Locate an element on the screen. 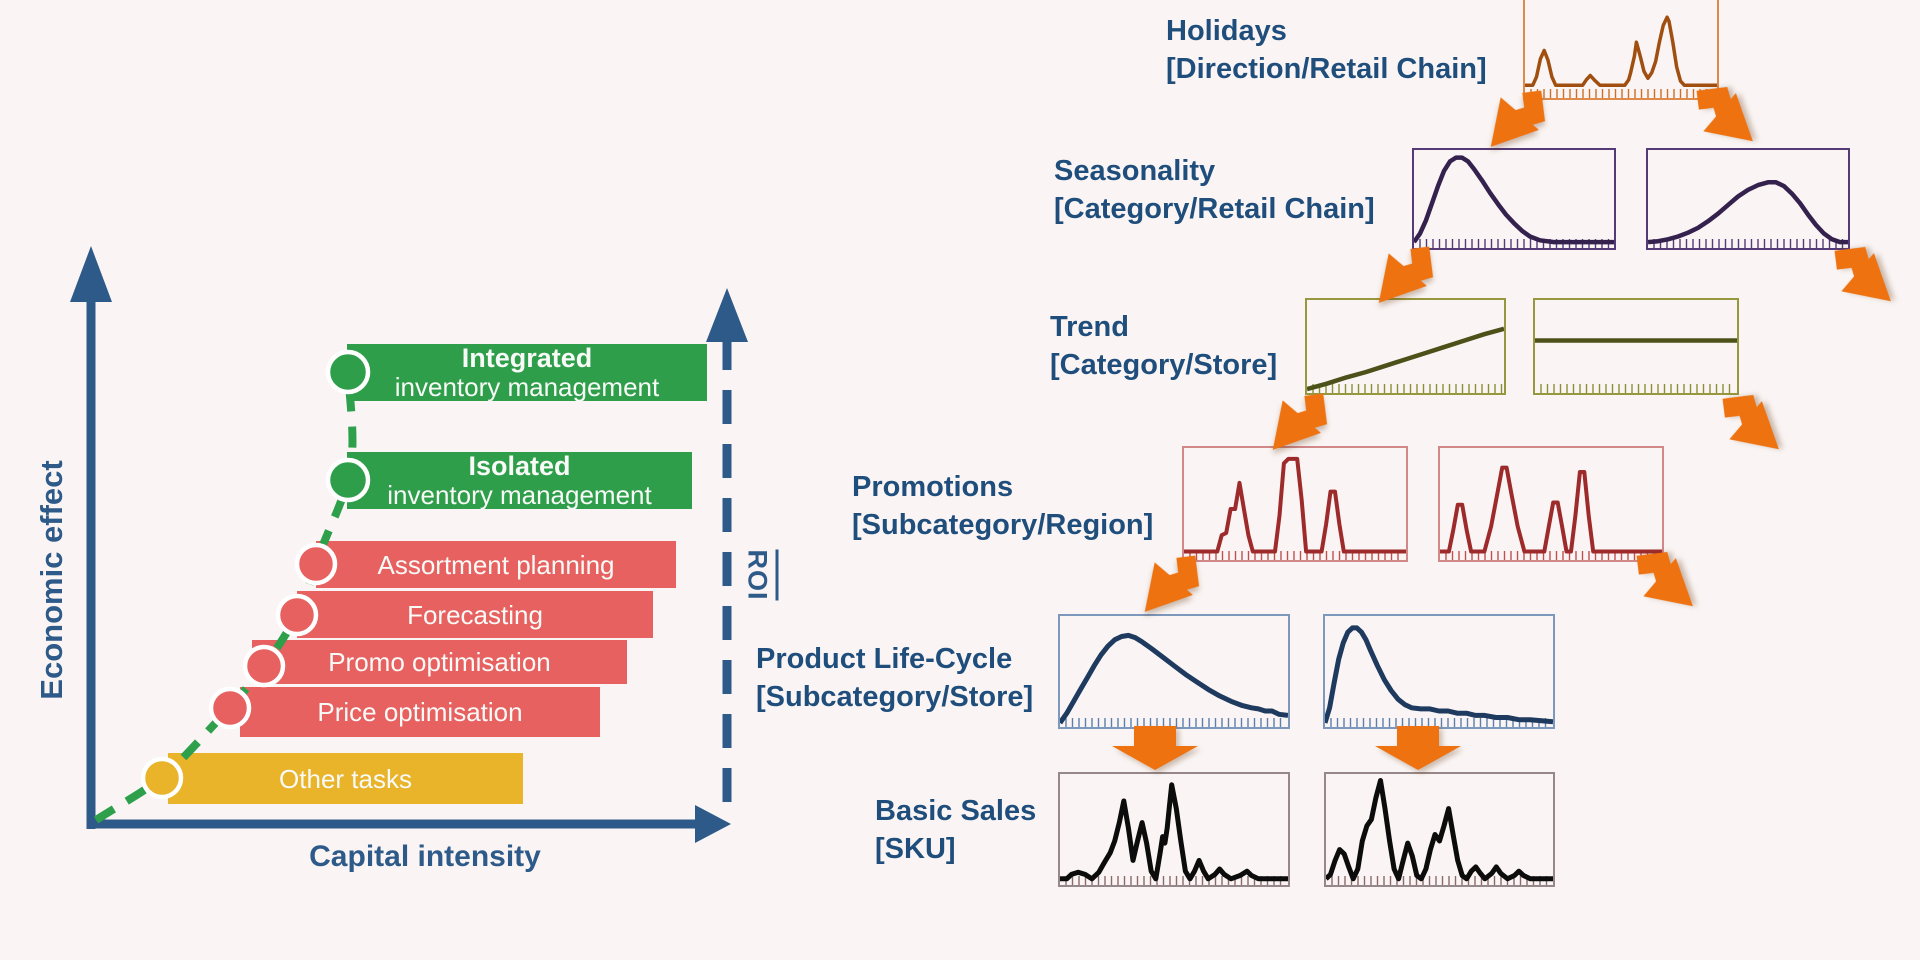 This screenshot has width=1920, height=960. y-axis-label: Economic effect is located at coordinates (51, 580).